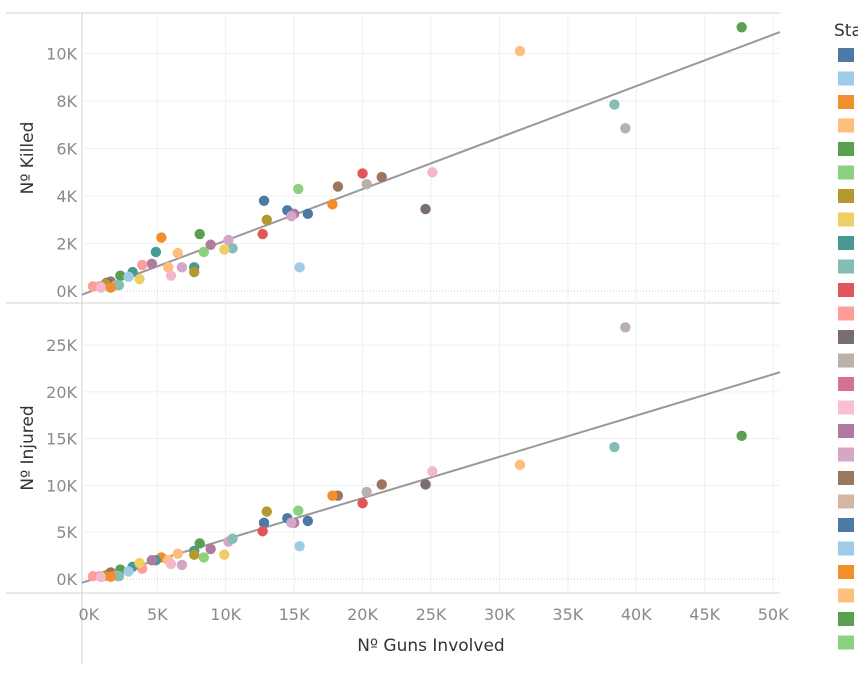  Describe the element at coordinates (89, 614) in the screenshot. I see `x-tick-label: 0K` at that location.